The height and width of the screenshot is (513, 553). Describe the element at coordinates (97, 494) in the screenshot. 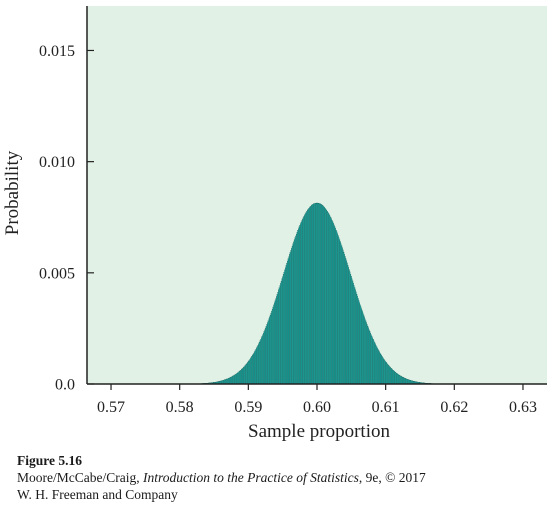

I see `caption-publisher: W. H. Freeman and Company` at that location.